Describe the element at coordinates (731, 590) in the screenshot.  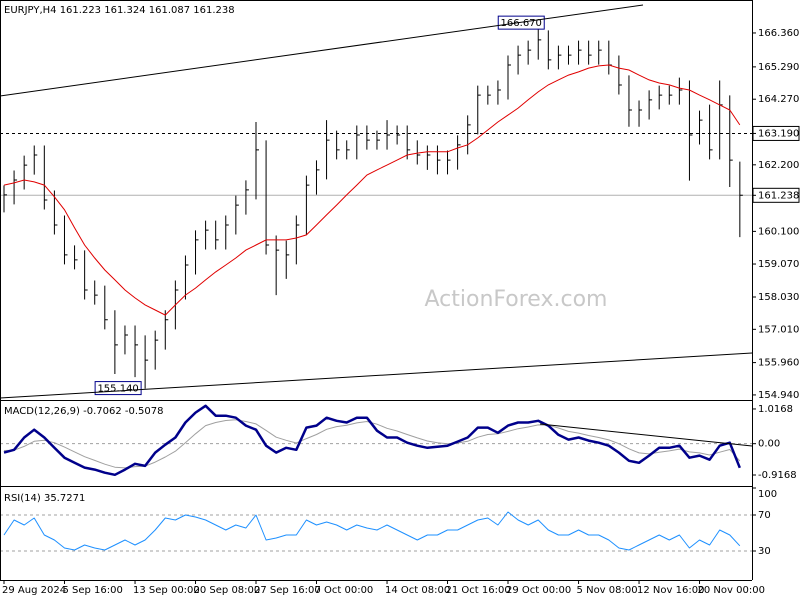
I see `x-tick-label: 20 Nov 00:00` at that location.